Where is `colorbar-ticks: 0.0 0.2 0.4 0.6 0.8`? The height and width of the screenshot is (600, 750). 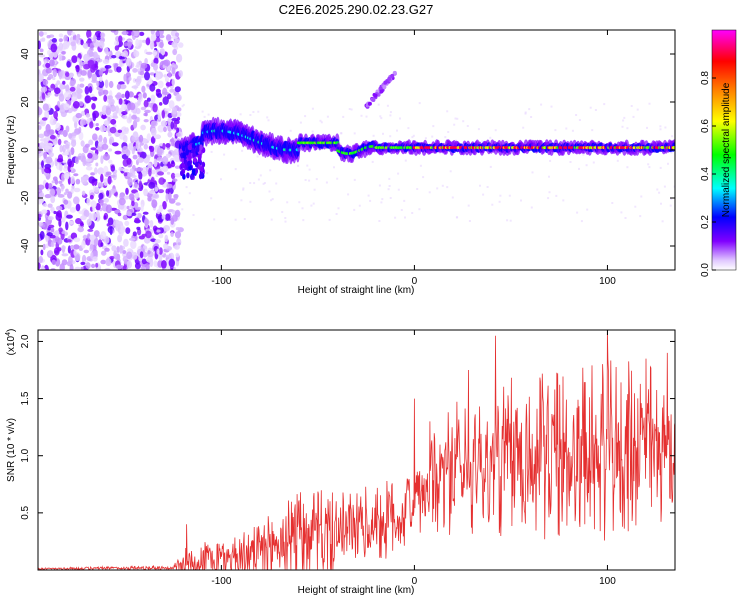 colorbar-ticks: 0.0 0.2 0.4 0.6 0.8 is located at coordinates (708, 174).